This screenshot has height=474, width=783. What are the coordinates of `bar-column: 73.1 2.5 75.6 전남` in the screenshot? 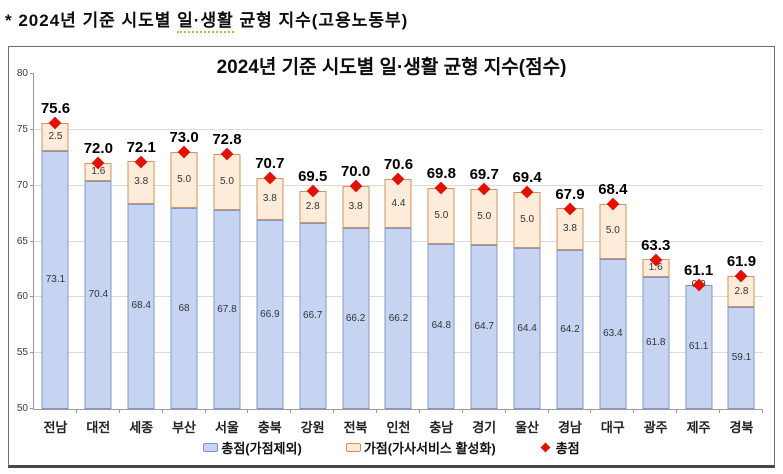 It's located at (55, 254).